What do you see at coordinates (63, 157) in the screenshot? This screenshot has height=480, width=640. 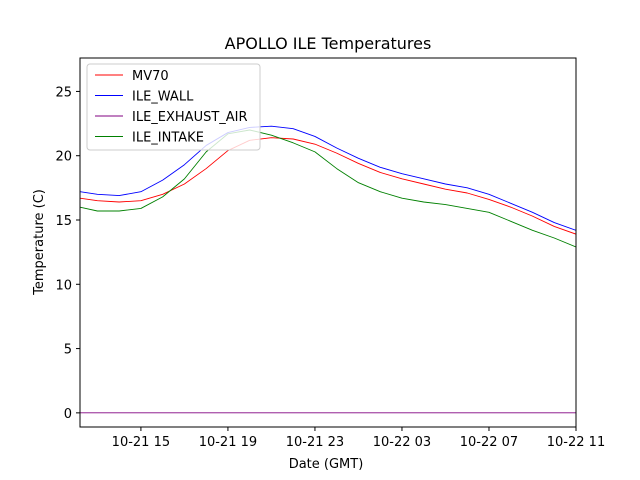 I see `y-tick-label: 20` at bounding box center [63, 157].